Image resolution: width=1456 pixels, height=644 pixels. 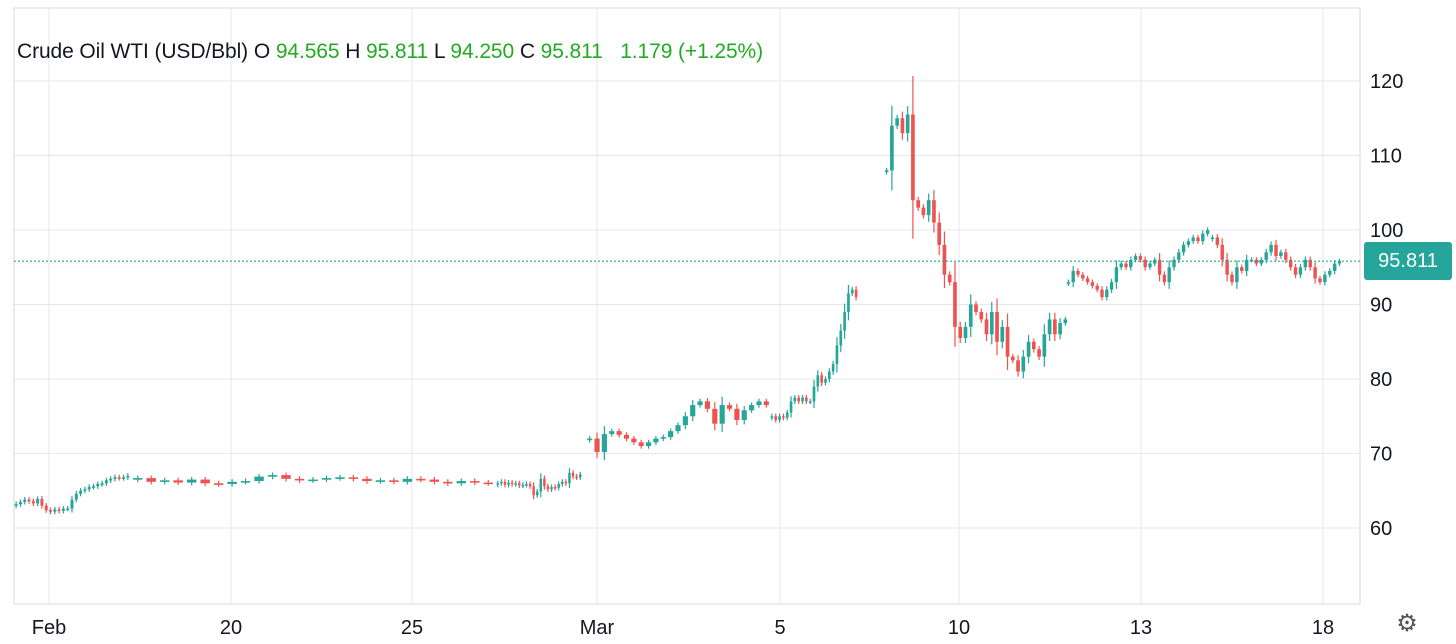 I want to click on gear-icon: ⚙, so click(x=1407, y=623).